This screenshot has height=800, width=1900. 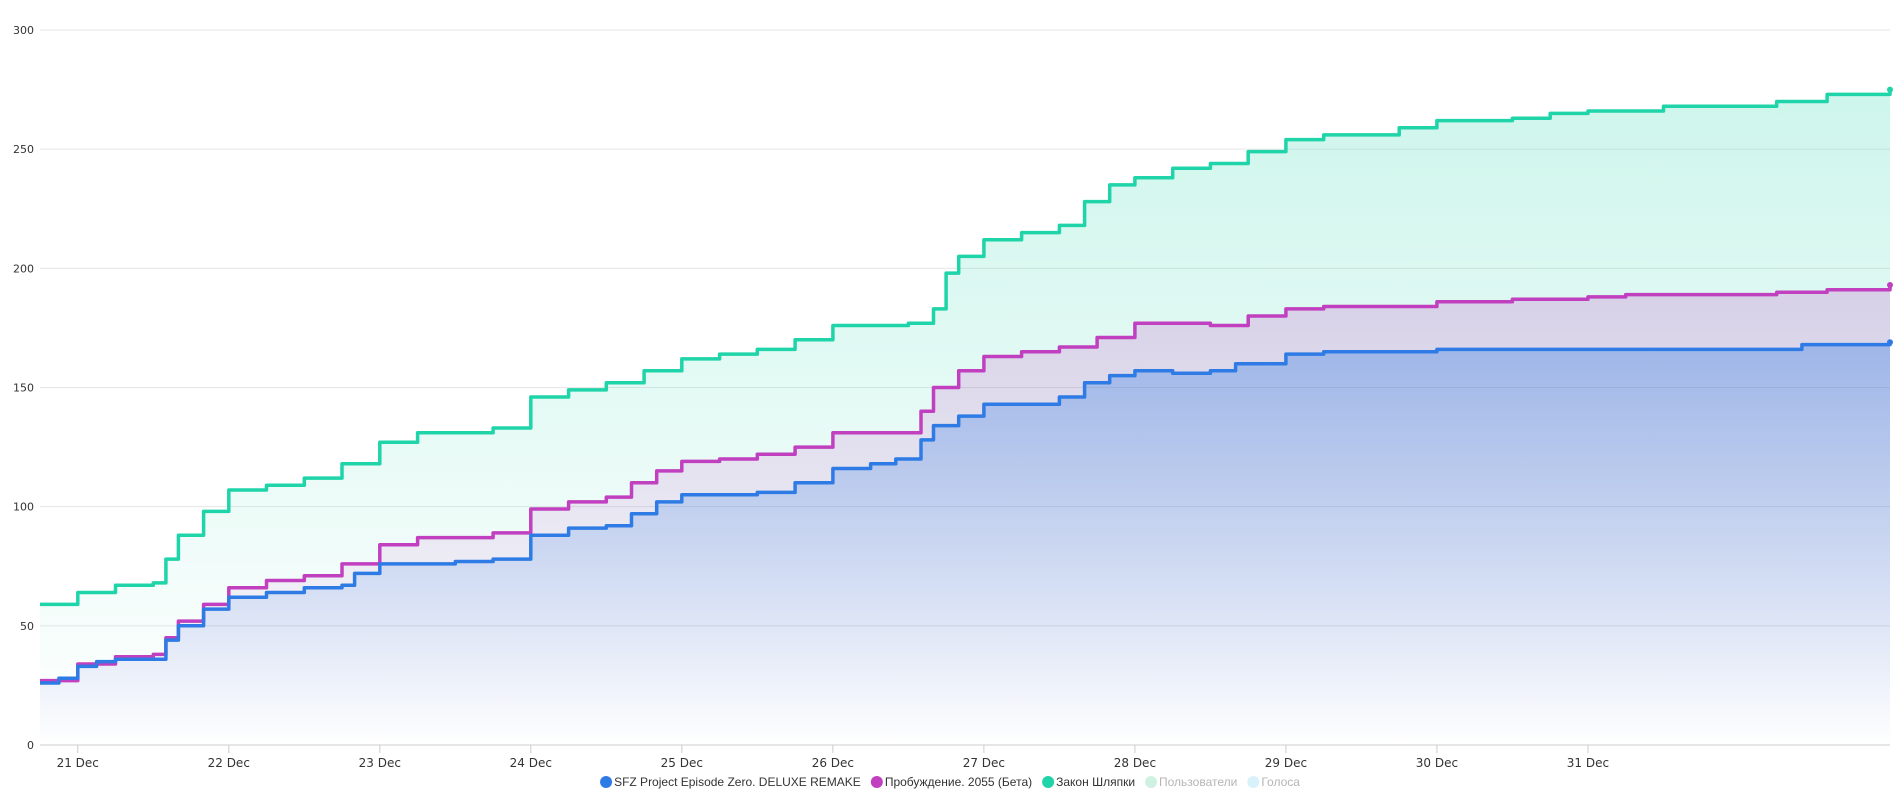 What do you see at coordinates (1588, 763) in the screenshot?
I see `x-tick-label: 31 Dec` at bounding box center [1588, 763].